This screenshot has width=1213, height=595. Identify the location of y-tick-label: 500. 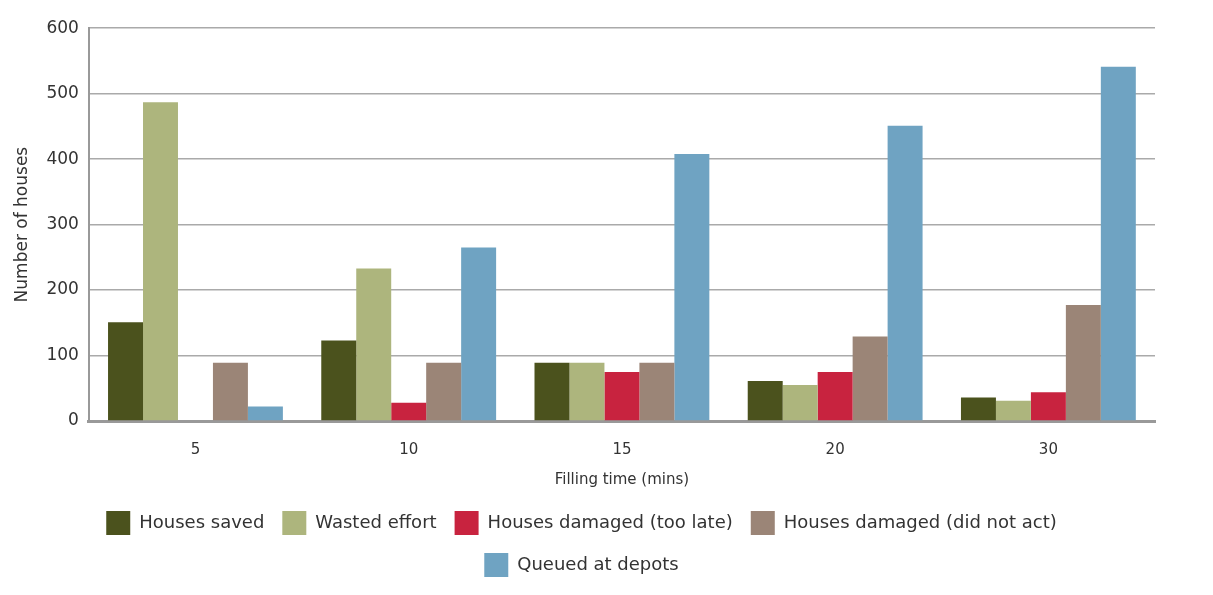
(62, 92).